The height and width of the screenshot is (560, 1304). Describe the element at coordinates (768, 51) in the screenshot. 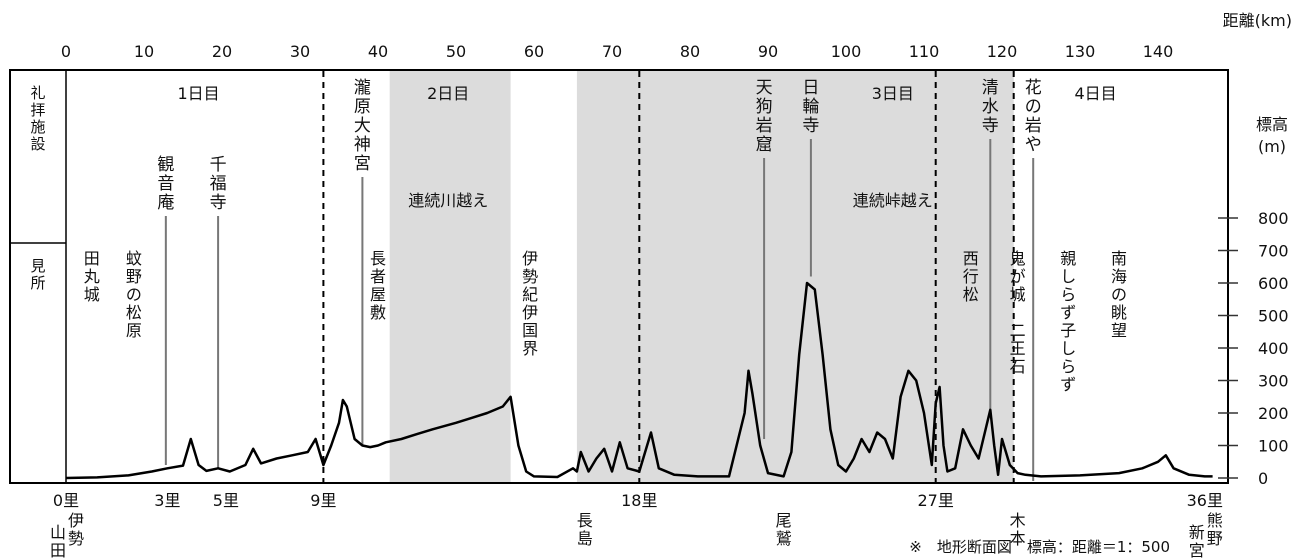

I see `x-tick-label: 90` at that location.